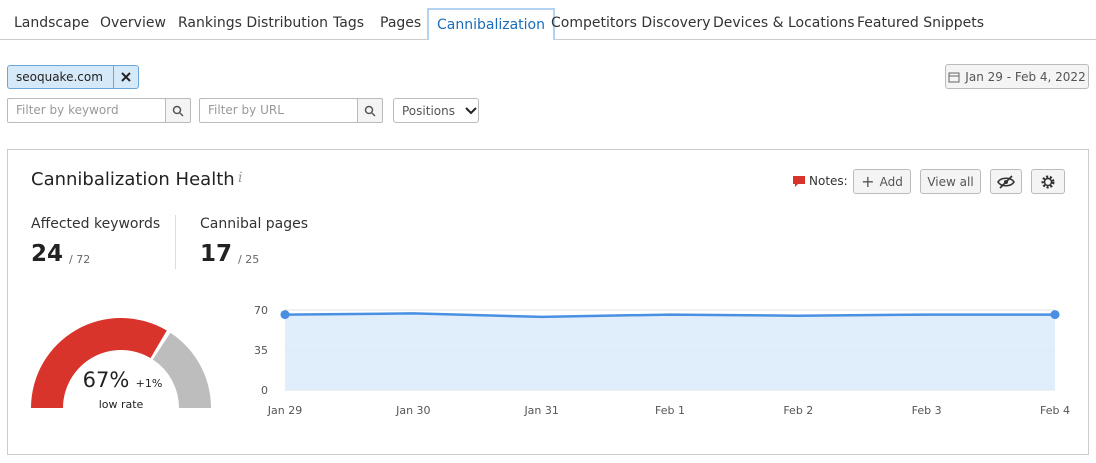 The image size is (1096, 463). What do you see at coordinates (401, 23) in the screenshot?
I see `tab: Pages` at bounding box center [401, 23].